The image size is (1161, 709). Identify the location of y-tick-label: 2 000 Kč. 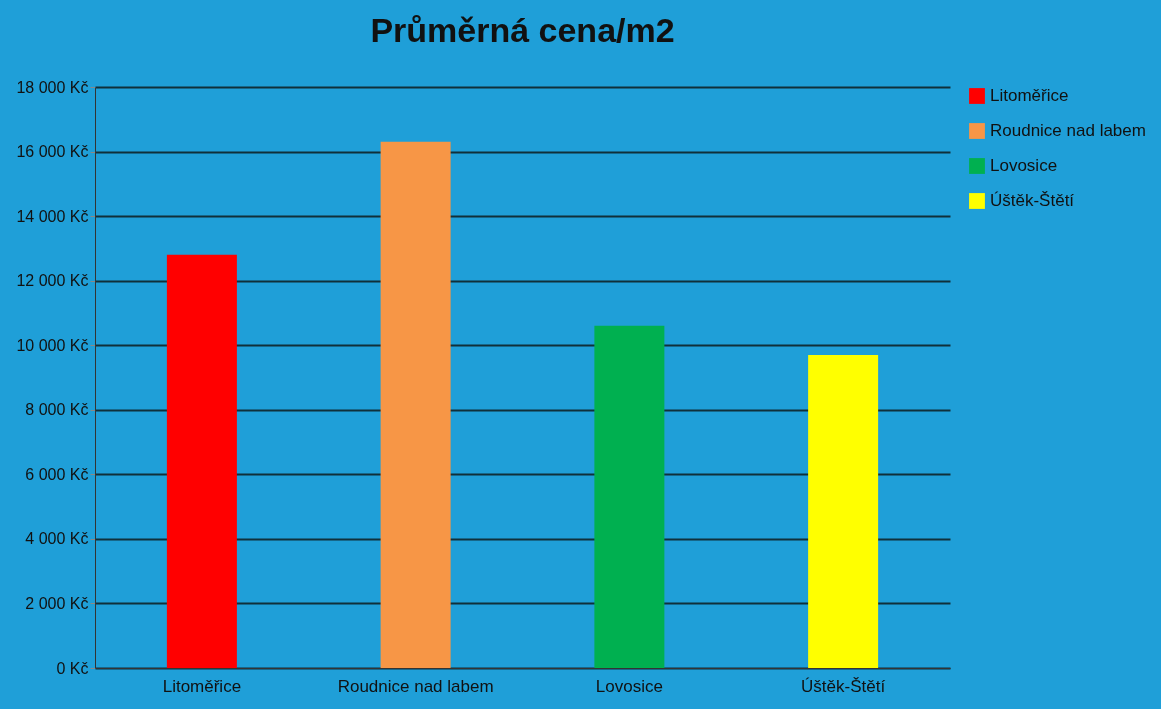
(57, 603).